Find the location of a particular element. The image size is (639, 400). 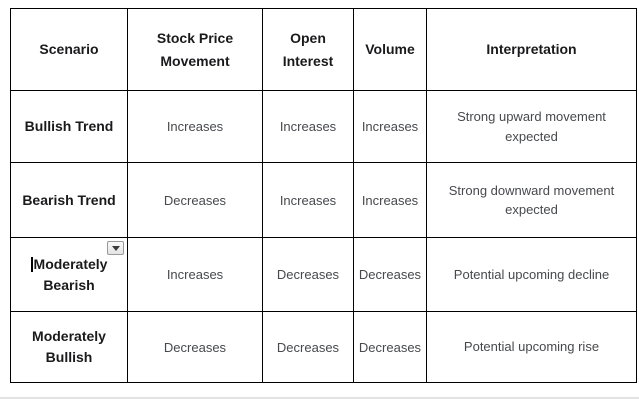

scenario-label: Moderately Bullish is located at coordinates (69, 346).